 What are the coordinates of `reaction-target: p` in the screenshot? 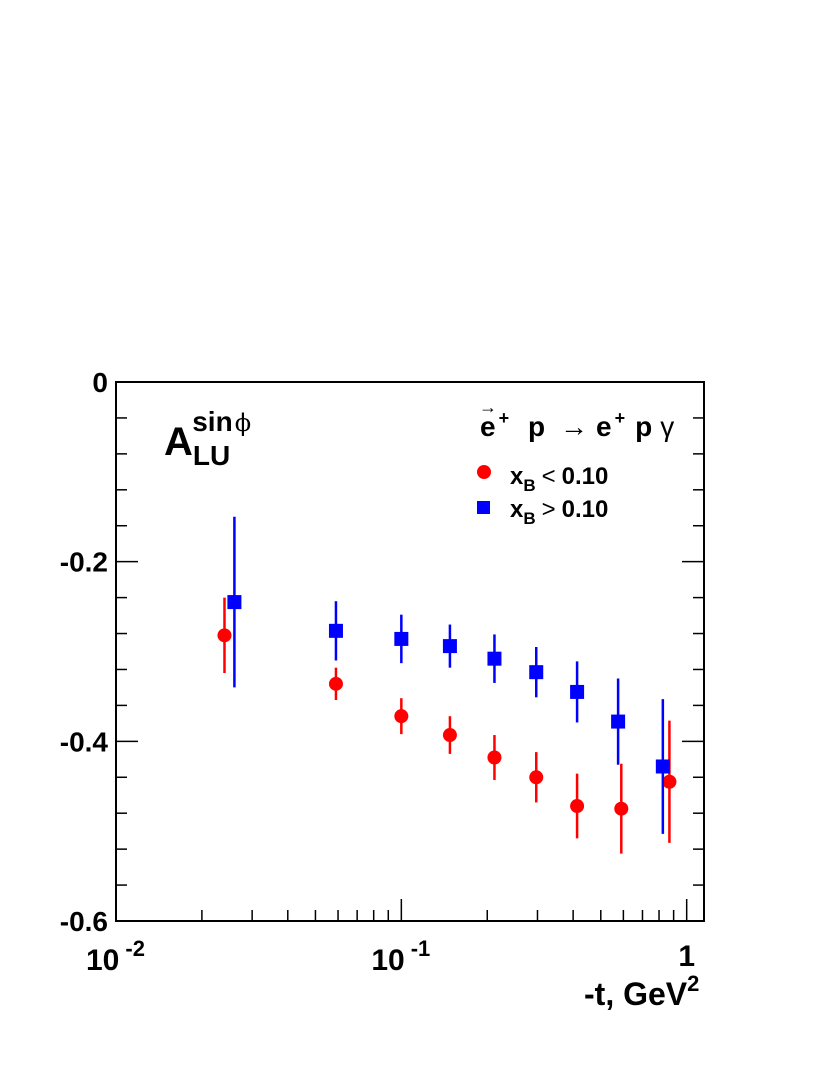 It's located at (536, 426).